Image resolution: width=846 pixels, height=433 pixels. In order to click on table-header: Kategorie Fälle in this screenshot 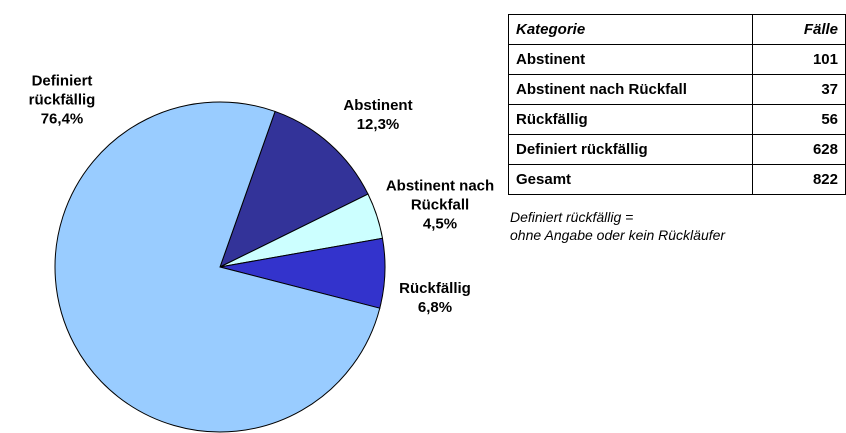, I will do `click(677, 29)`.